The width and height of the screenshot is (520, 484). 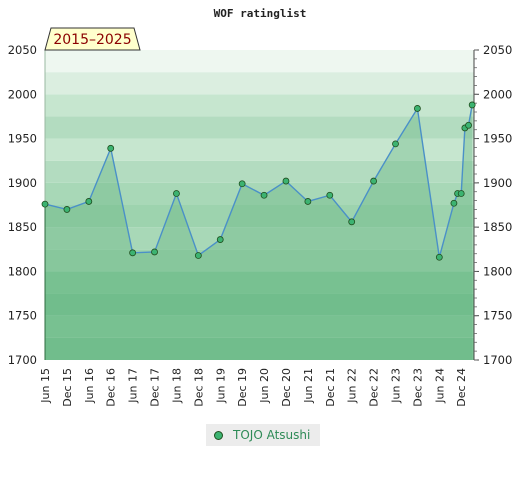 What do you see at coordinates (22, 205) in the screenshot?
I see `y-axis-left: 1700 1750 1800 1850 1900 1950 2000 2050` at bounding box center [22, 205].